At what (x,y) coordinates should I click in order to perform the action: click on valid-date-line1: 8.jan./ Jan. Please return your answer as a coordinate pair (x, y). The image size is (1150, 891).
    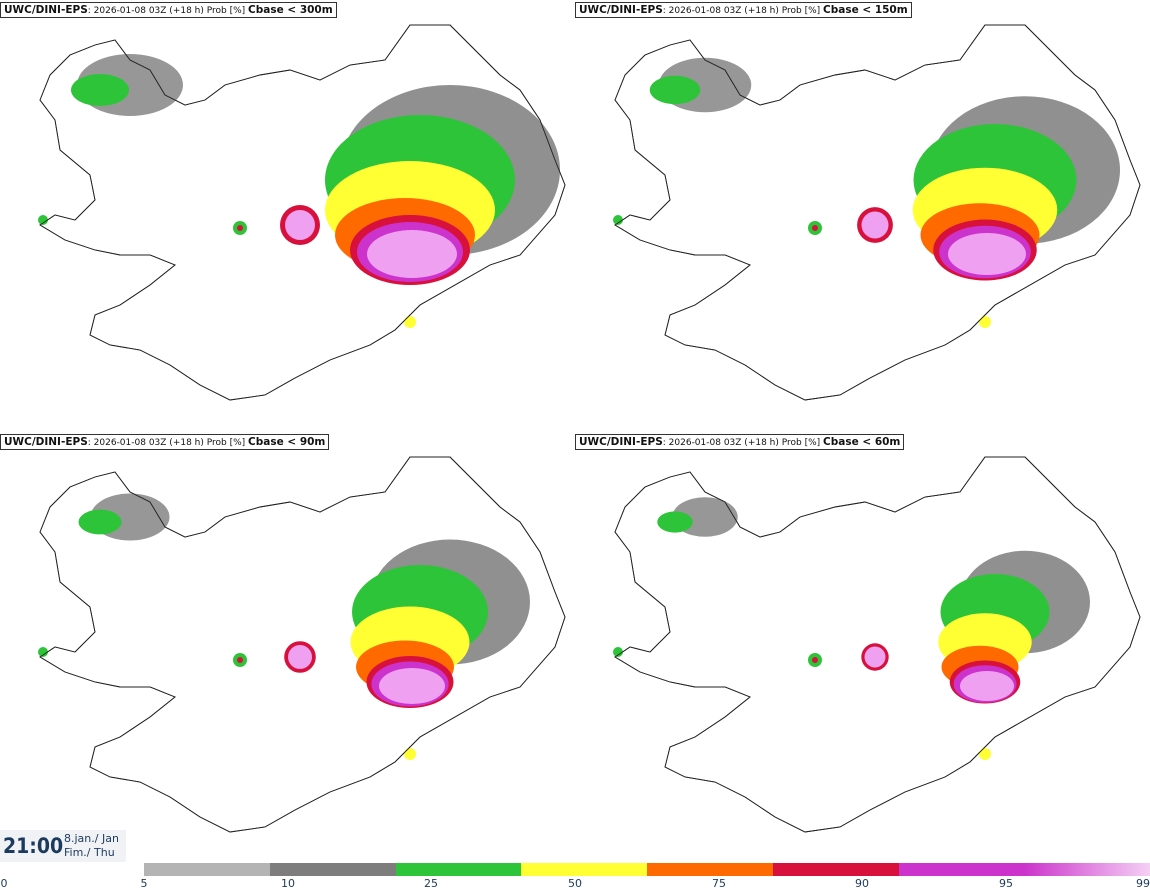
    Looking at the image, I should click on (91, 838).